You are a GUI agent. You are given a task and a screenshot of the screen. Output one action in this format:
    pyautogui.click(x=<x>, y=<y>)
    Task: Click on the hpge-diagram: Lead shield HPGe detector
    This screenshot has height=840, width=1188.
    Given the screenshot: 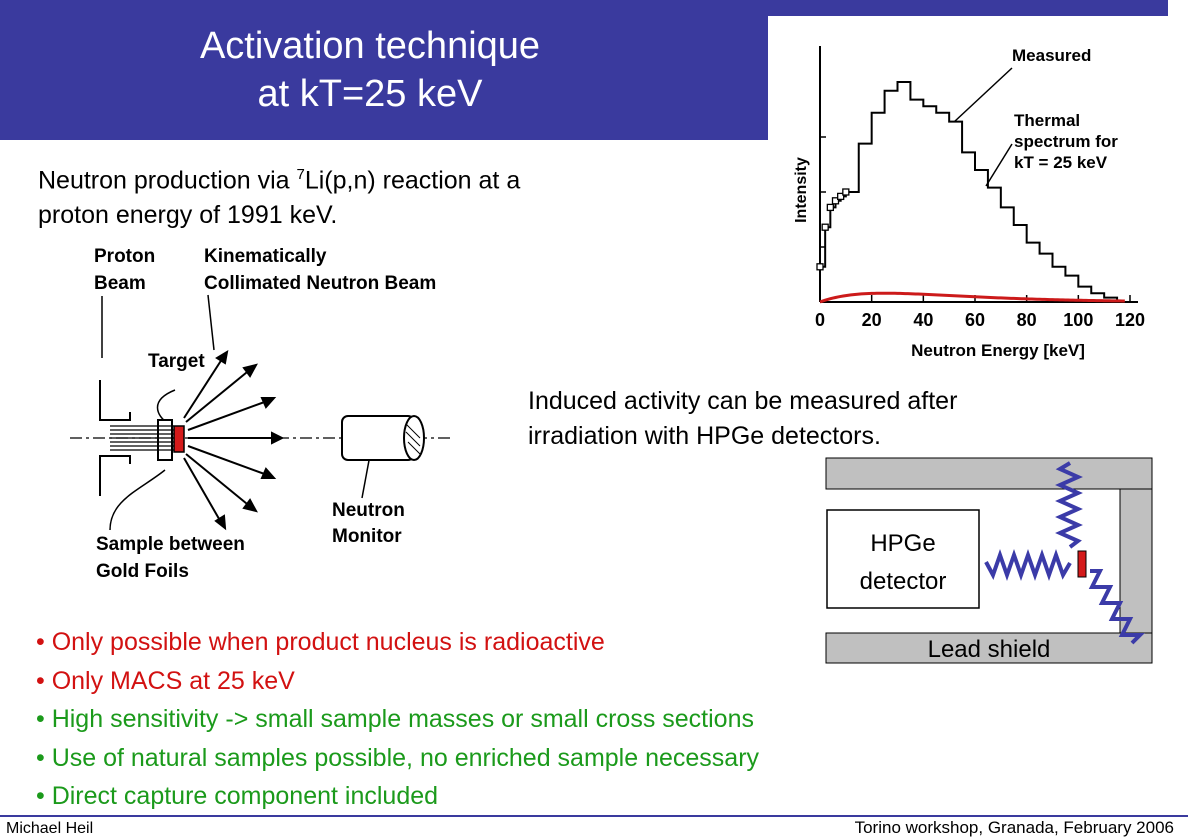 What is the action you would take?
    pyautogui.click(x=989, y=560)
    